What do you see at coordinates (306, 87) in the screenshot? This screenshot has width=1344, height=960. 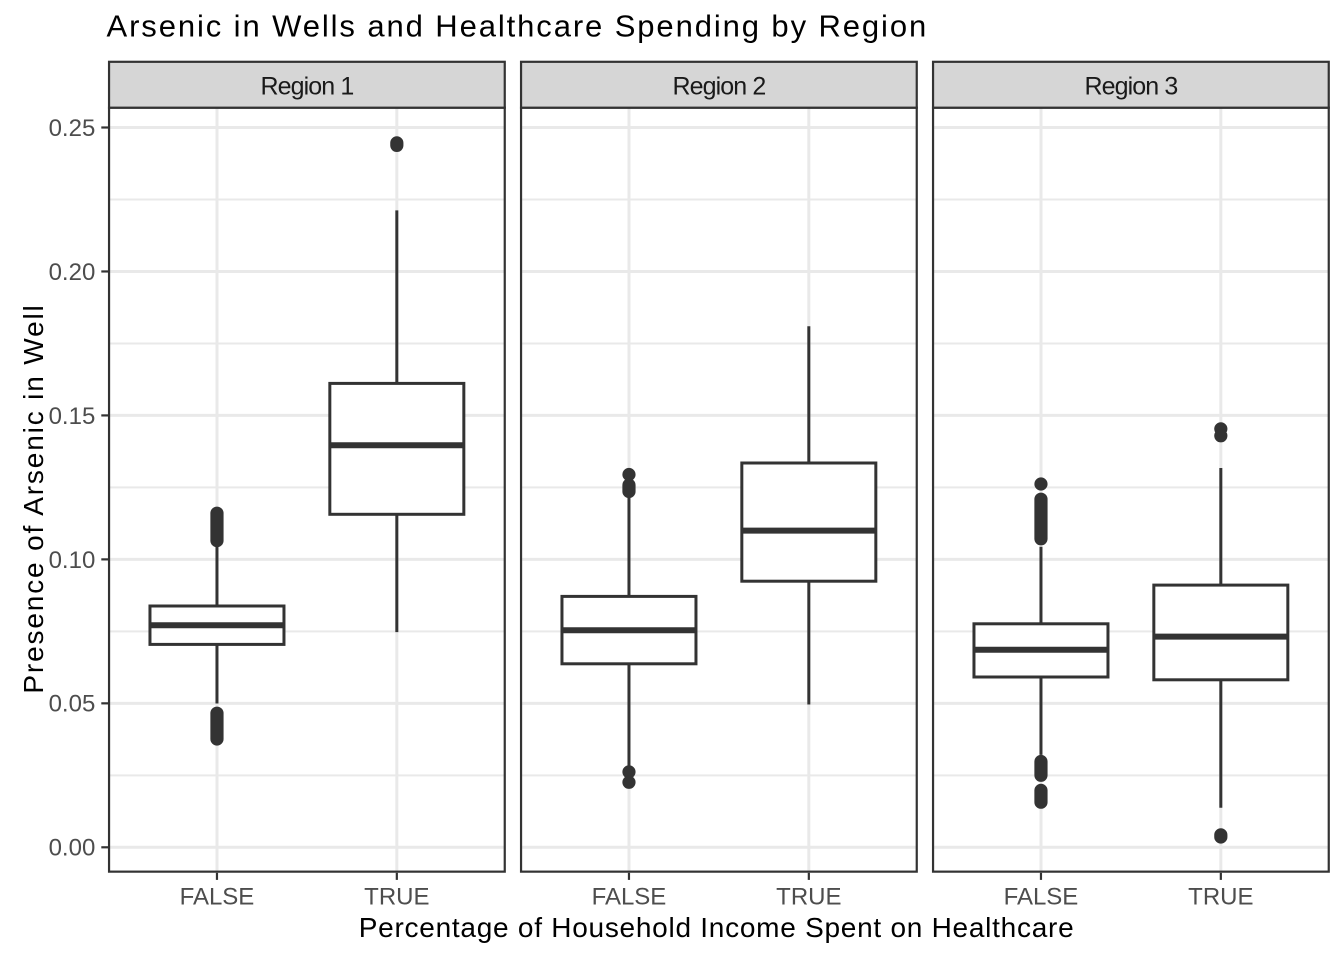 I see `svg-text: Region 1` at bounding box center [306, 87].